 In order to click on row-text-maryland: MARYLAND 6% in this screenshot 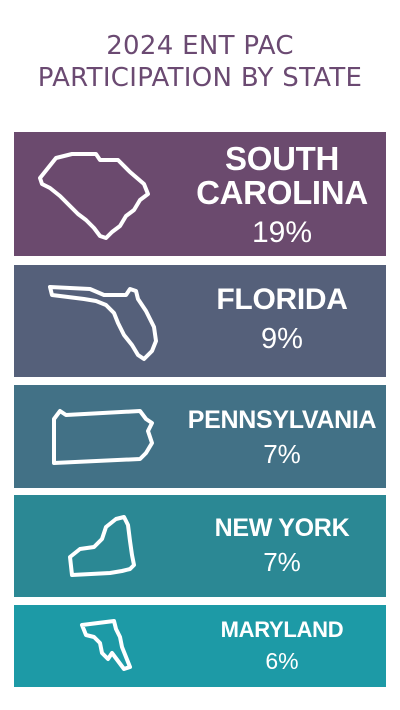, I will do `click(275, 647)`.